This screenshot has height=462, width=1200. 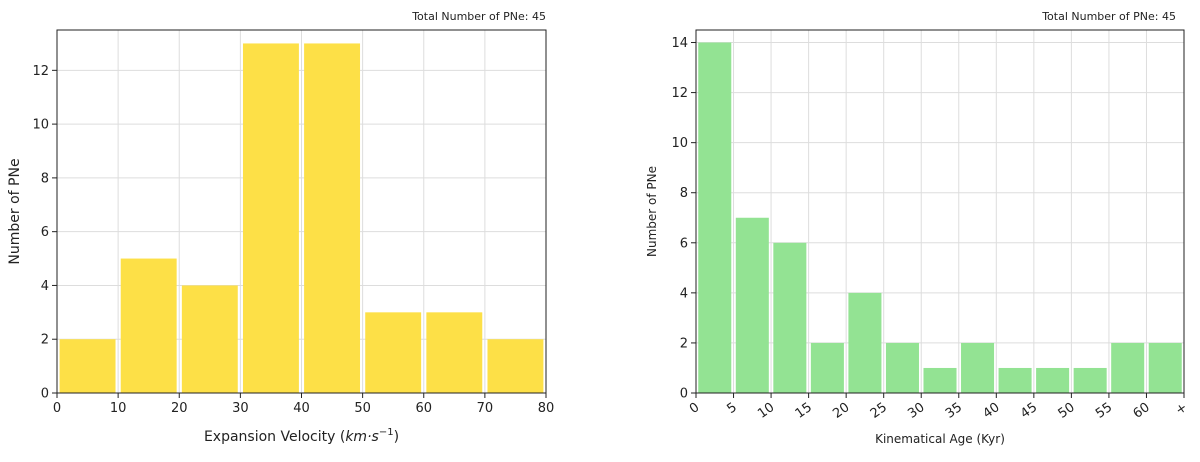 What do you see at coordinates (274, 437) in the screenshot?
I see `x-axis-label-prefix: Expansion Velocity (` at bounding box center [274, 437].